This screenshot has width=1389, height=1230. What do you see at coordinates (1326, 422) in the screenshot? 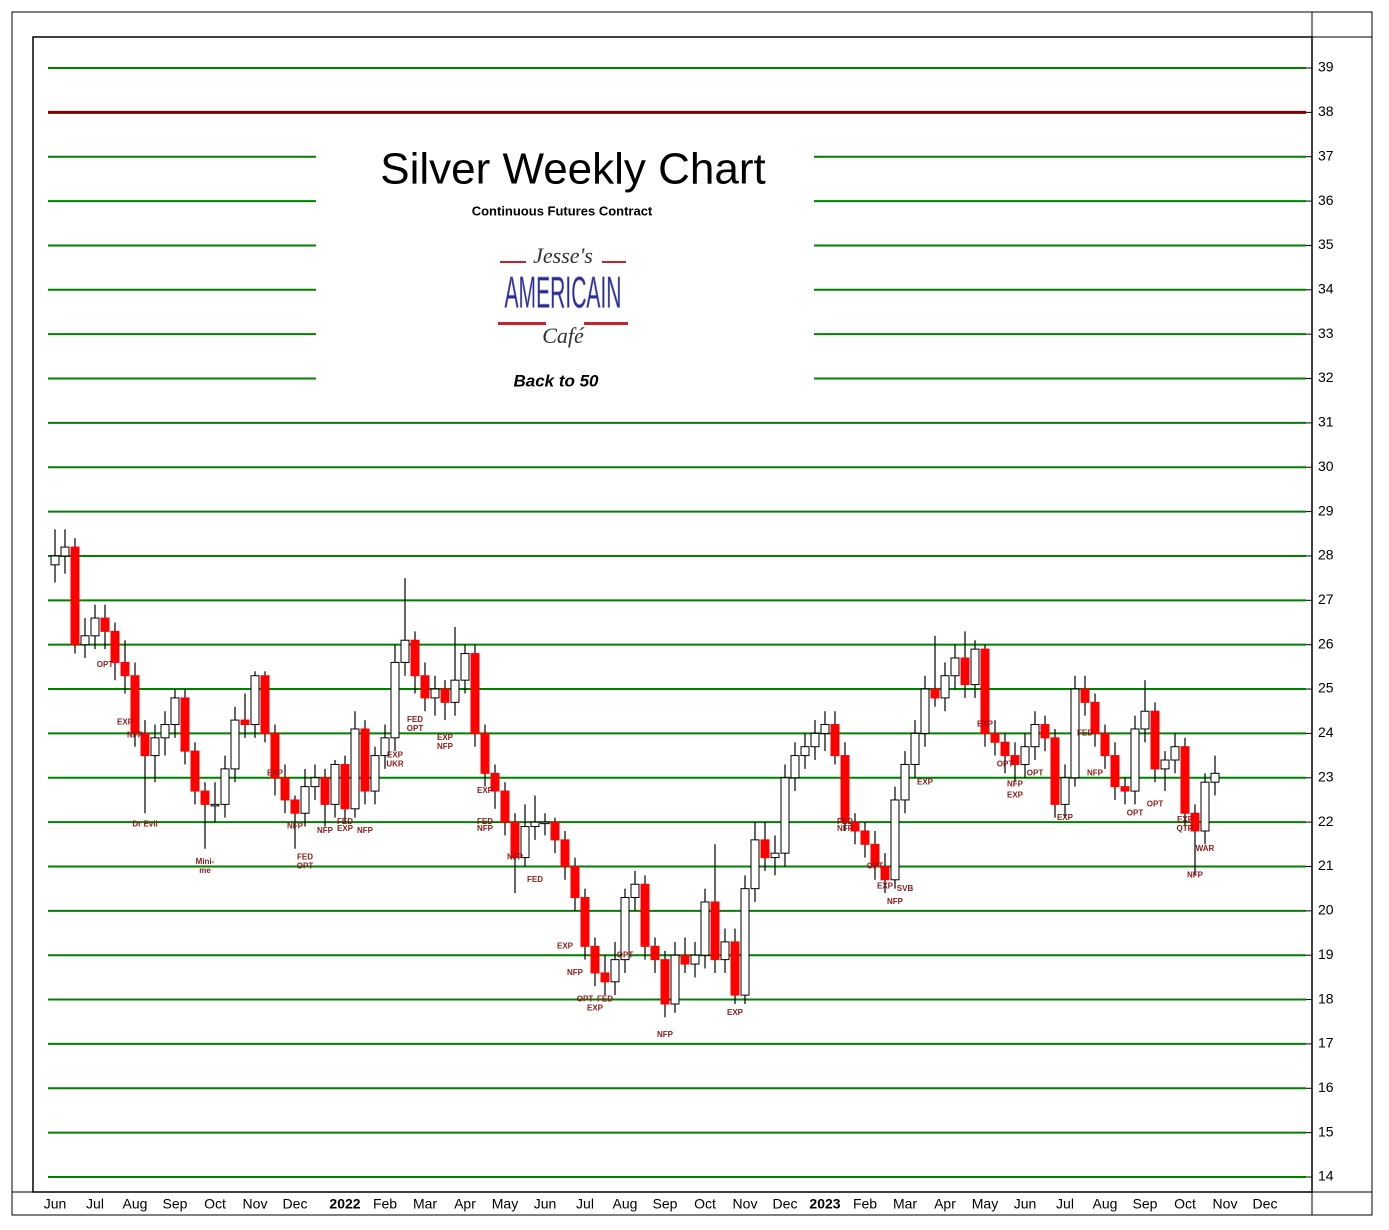
I see `y-tick-label: 31` at bounding box center [1326, 422].